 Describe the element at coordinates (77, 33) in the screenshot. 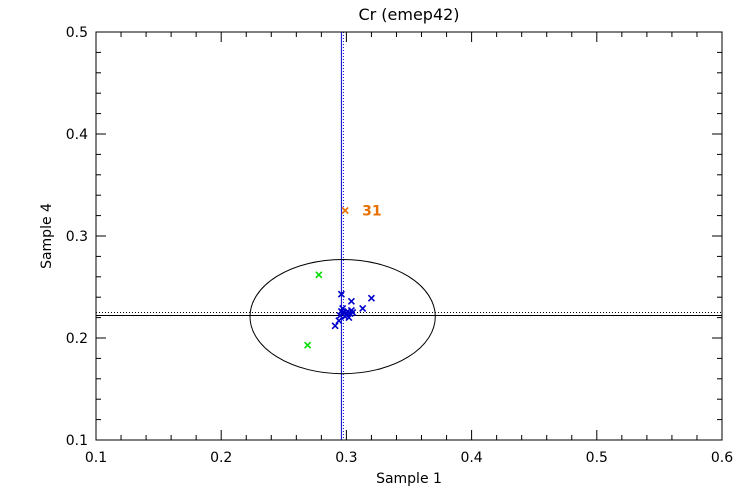

I see `y-tick-label: 0.5` at that location.